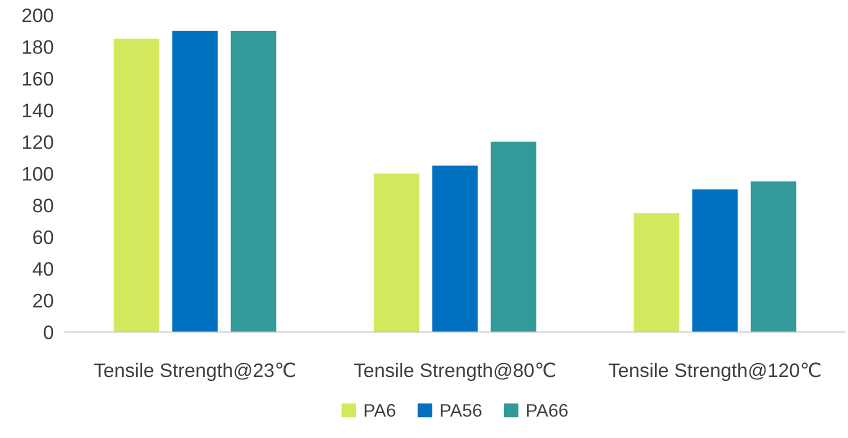 The height and width of the screenshot is (438, 848). Describe the element at coordinates (38, 142) in the screenshot. I see `y-tick-label: 120` at that location.